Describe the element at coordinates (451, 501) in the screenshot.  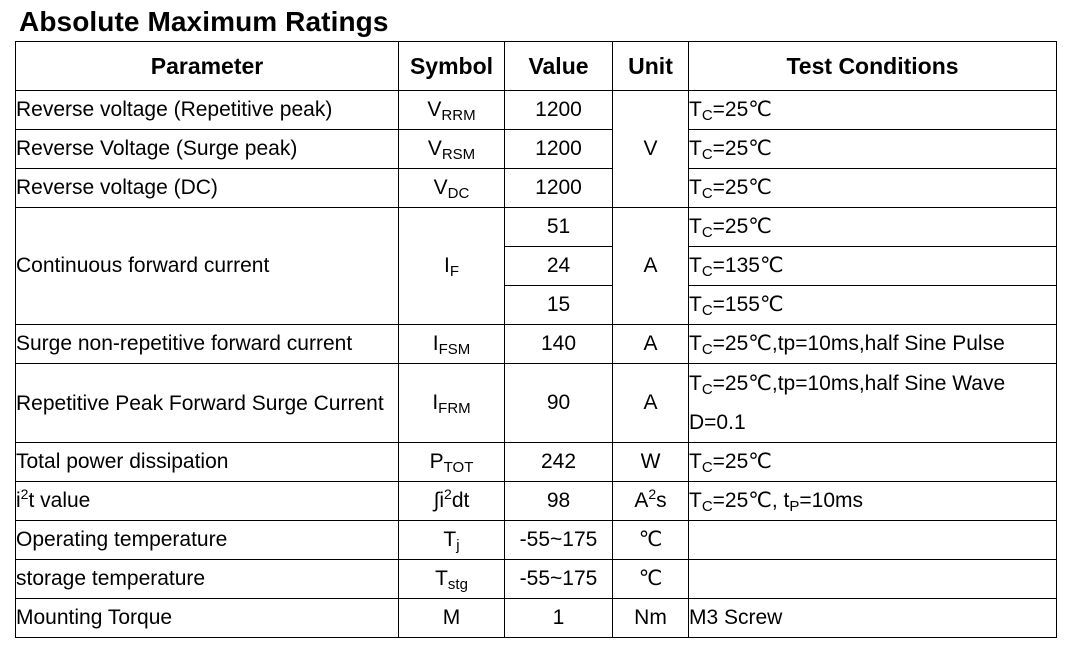
I see `symbol-cell: ∫i2dt` at that location.